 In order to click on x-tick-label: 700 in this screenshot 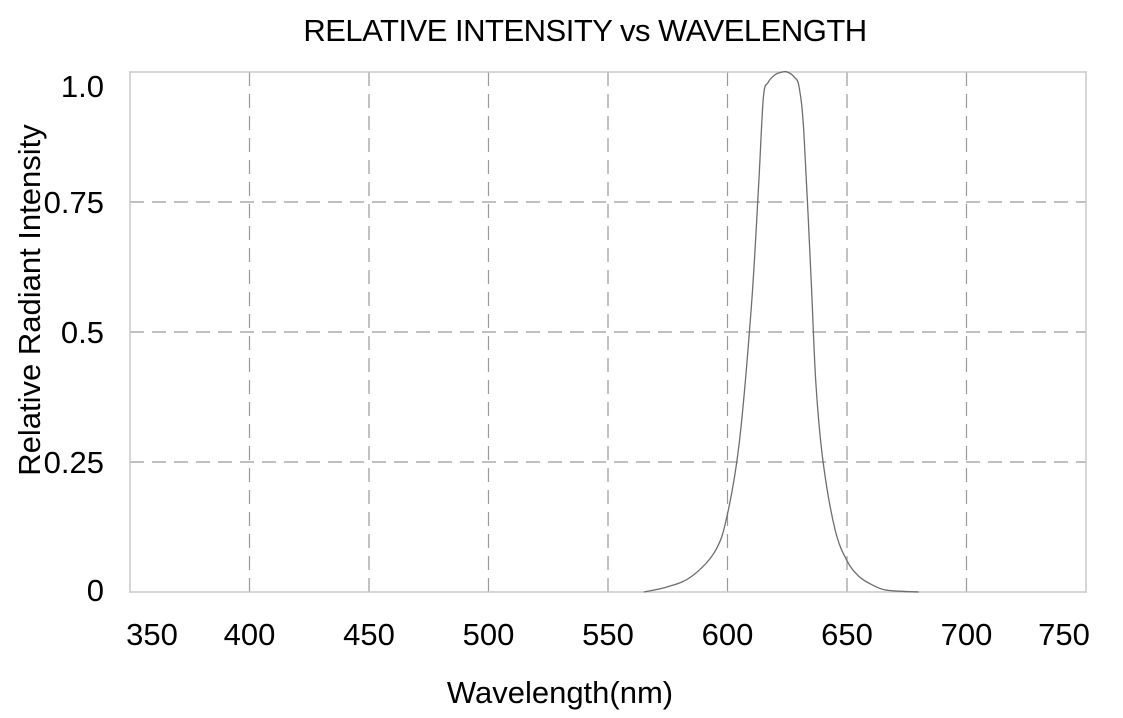, I will do `click(967, 634)`.